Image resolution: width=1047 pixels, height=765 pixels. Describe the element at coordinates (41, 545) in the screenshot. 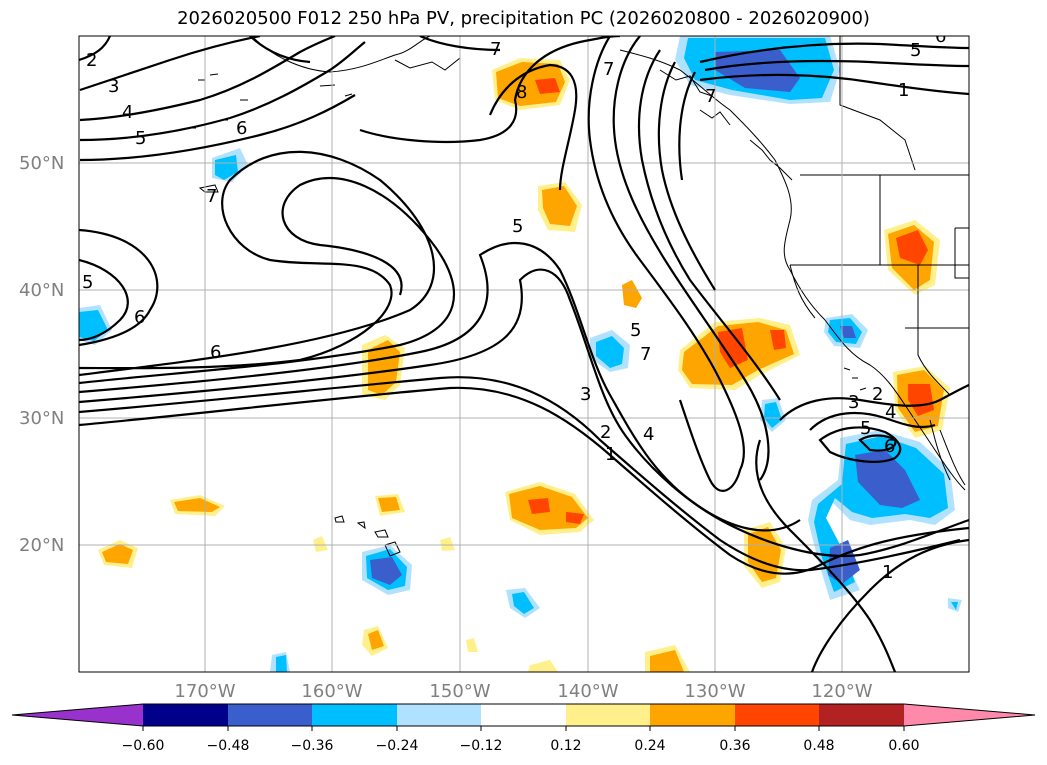

I see `lat-label-20n: 20°N` at that location.